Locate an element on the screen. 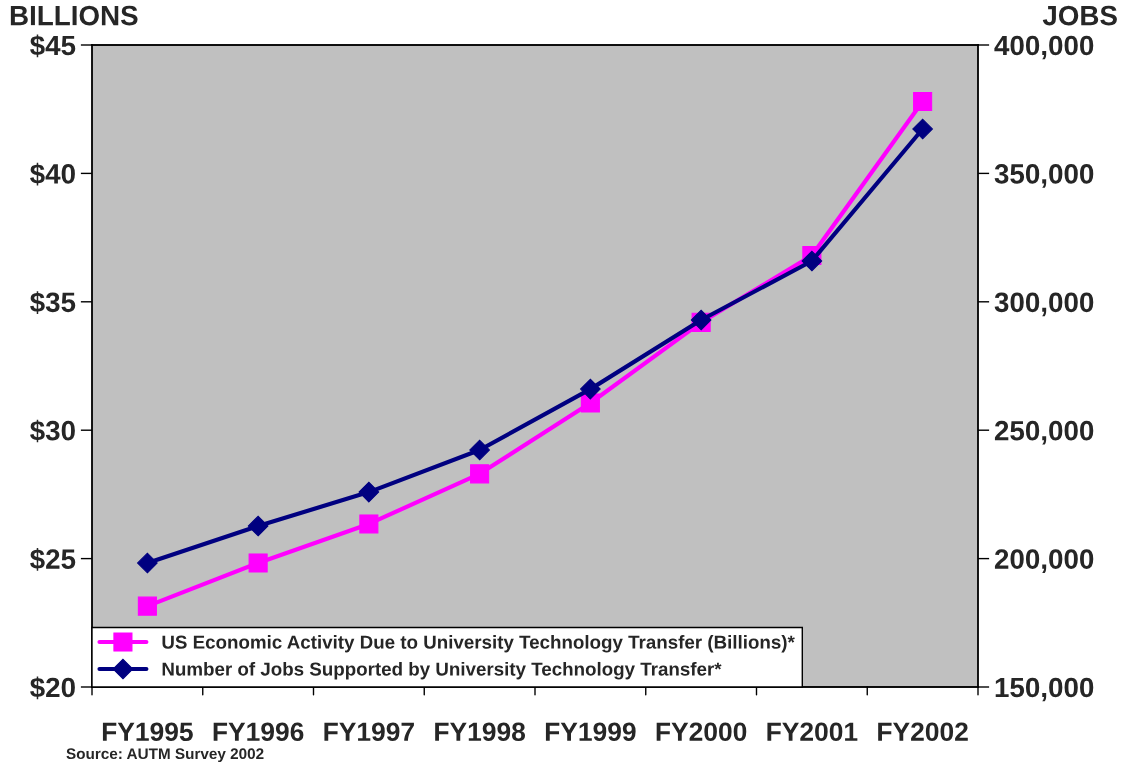  x-tick-label: FY1995 is located at coordinates (147, 732).